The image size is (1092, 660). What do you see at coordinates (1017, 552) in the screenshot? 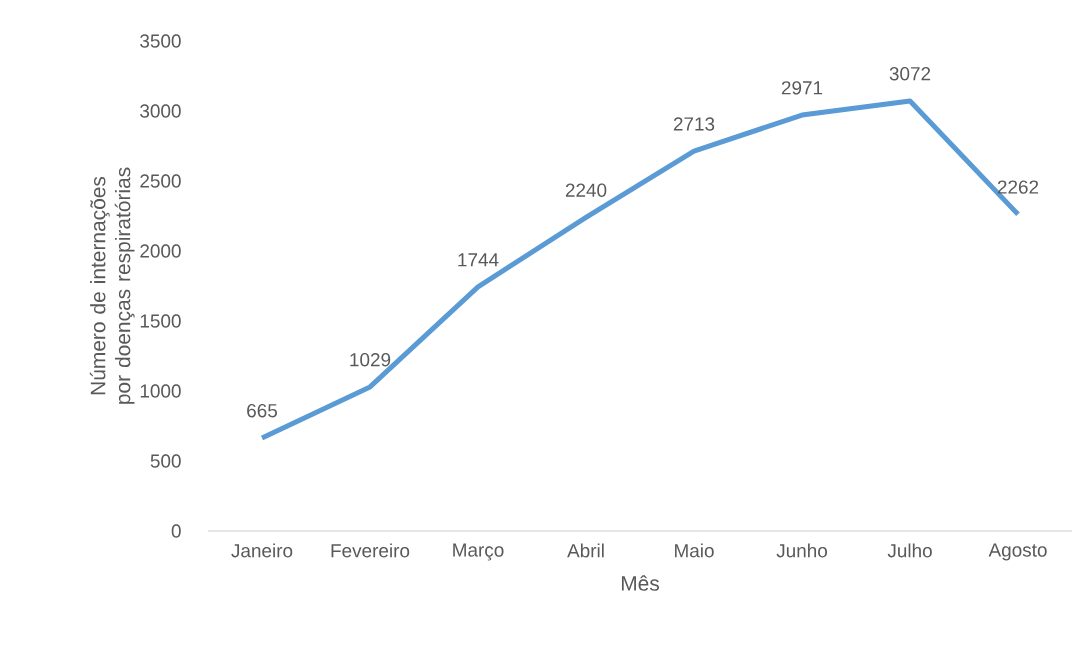
I see `x-tick-label: Agosto` at bounding box center [1017, 552].